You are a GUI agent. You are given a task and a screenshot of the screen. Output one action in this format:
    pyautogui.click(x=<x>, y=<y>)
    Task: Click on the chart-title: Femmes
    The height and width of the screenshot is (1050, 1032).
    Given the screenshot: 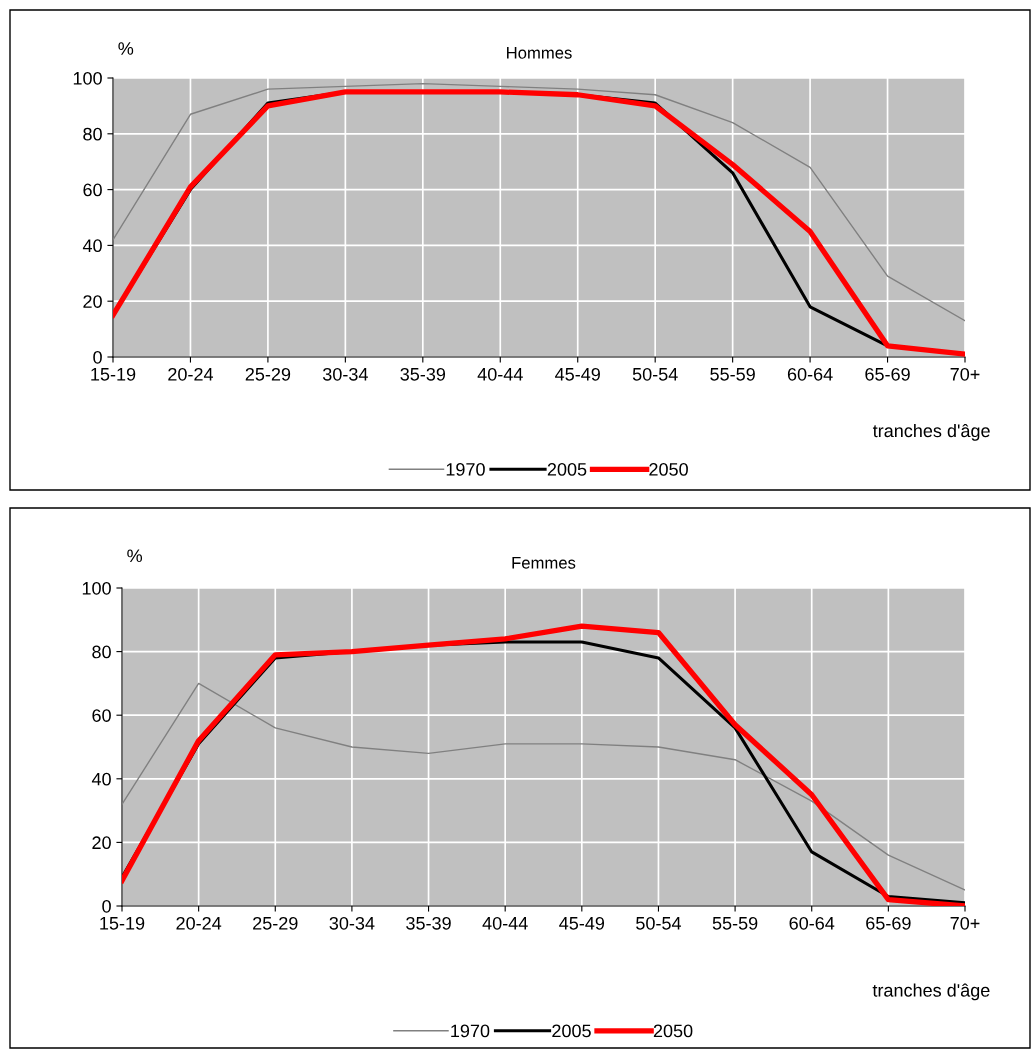 What is the action you would take?
    pyautogui.click(x=544, y=563)
    